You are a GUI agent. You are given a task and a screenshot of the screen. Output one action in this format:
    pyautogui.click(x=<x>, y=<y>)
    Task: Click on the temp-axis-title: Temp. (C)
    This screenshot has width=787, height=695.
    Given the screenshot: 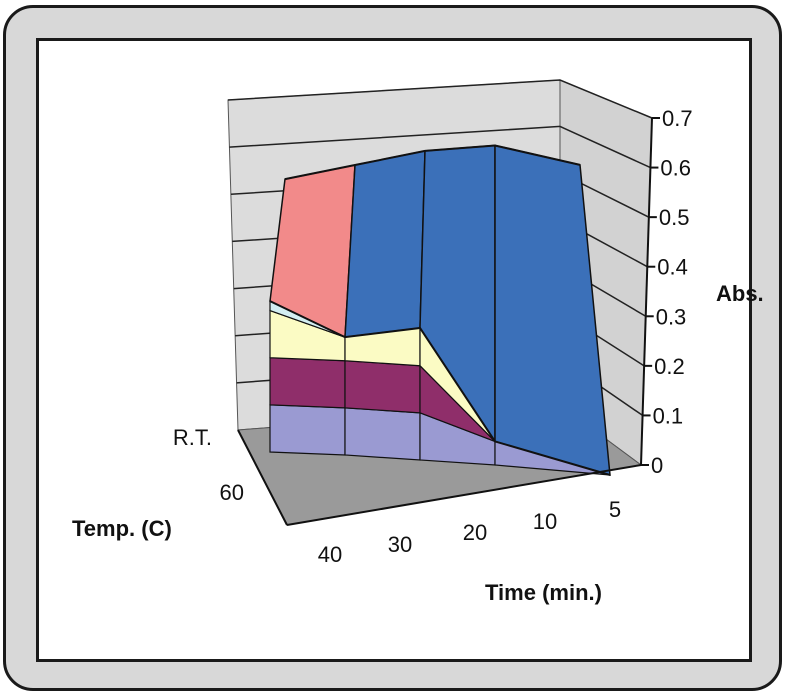 What is the action you would take?
    pyautogui.click(x=122, y=528)
    